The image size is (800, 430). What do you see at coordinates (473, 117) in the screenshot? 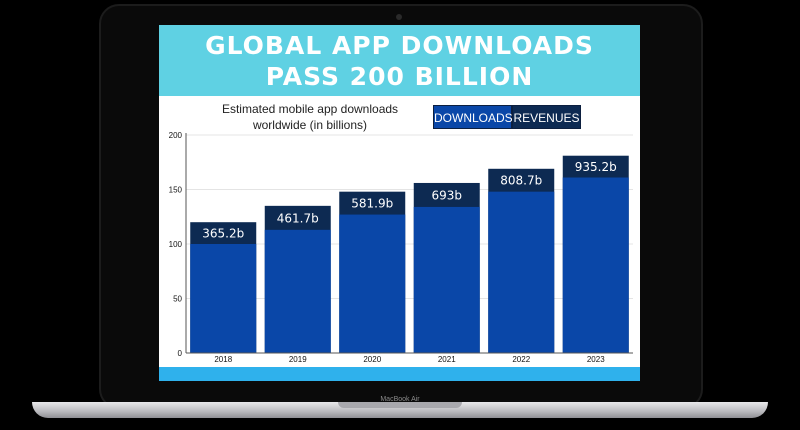
I see `downloads-toggle-button: DOWNLOADS` at bounding box center [473, 117].